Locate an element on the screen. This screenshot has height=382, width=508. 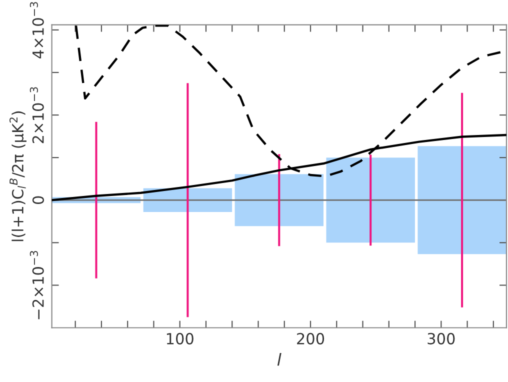
y-tick-label: −2×10$^{−3}$ is located at coordinates (37, 285).